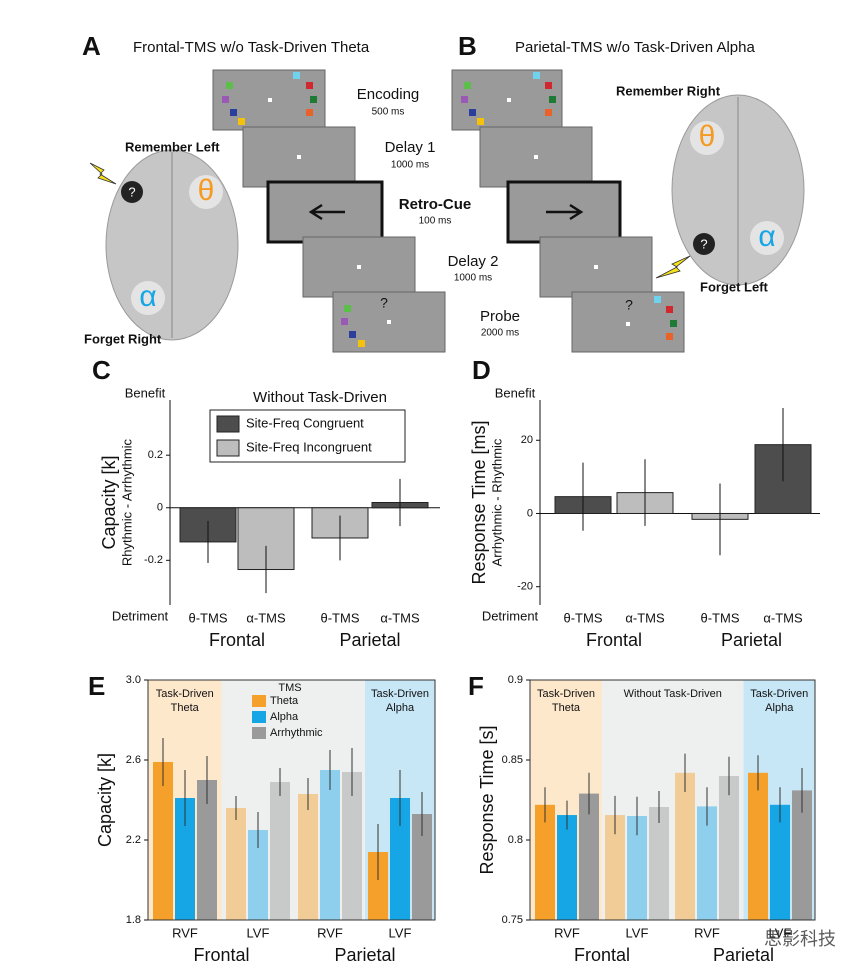 This screenshot has width=864, height=977. Describe the element at coordinates (172, 146) in the screenshot. I see `remember-label: Remember Left` at that location.